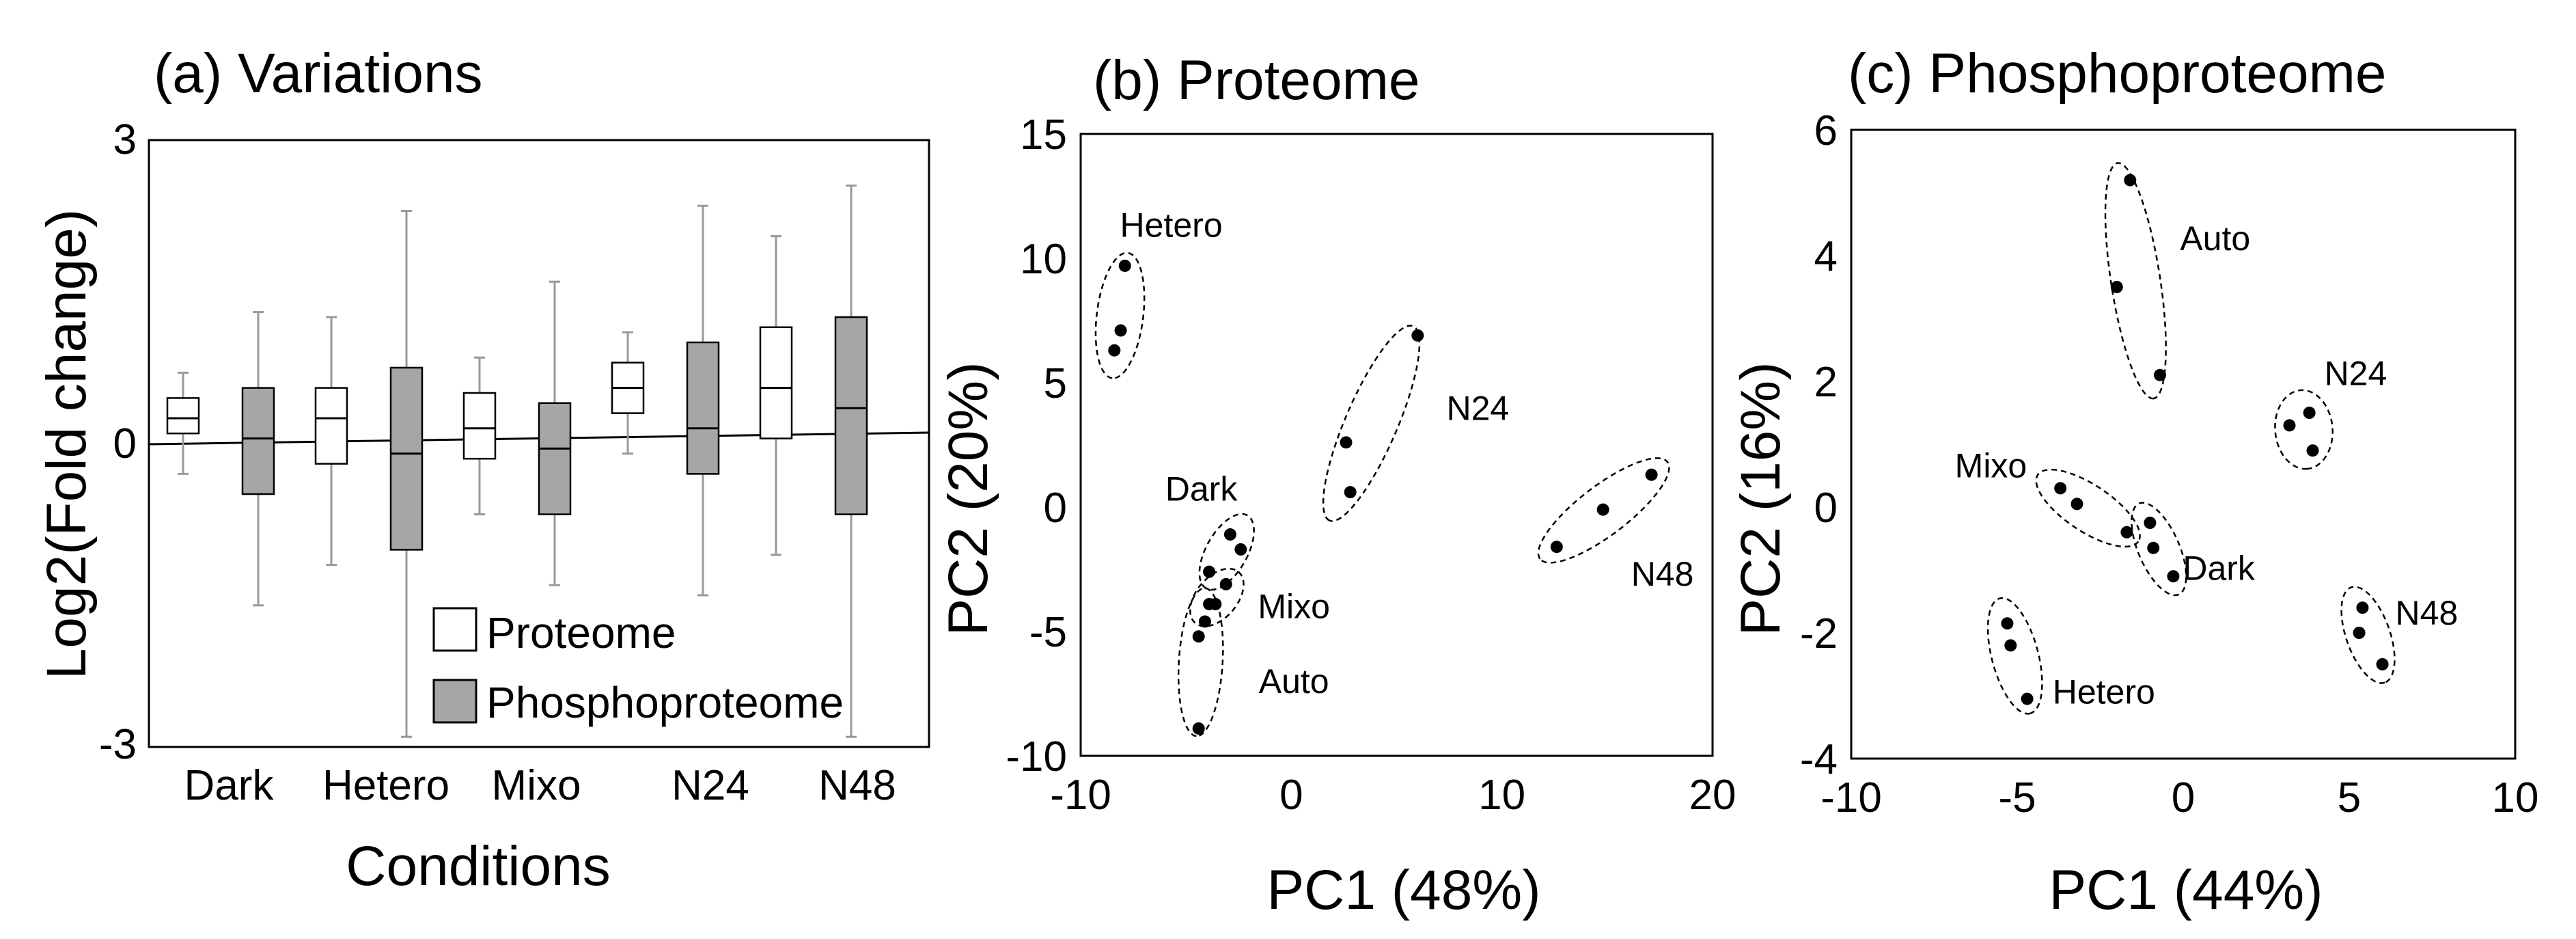 The height and width of the screenshot is (939, 2576). Describe the element at coordinates (455, 701) in the screenshot. I see `legend-swatch-phosphoproteome` at that location.